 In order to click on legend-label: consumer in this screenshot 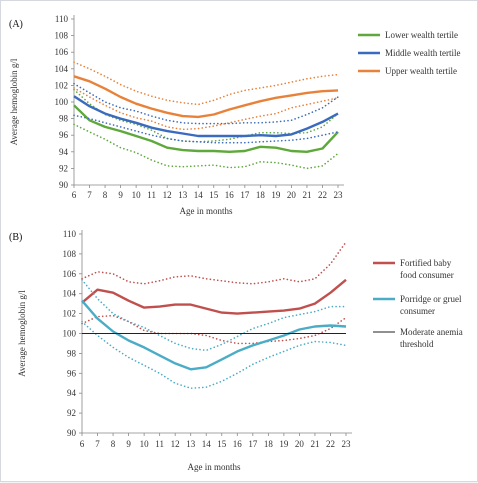, I will do `click(417, 311)`.